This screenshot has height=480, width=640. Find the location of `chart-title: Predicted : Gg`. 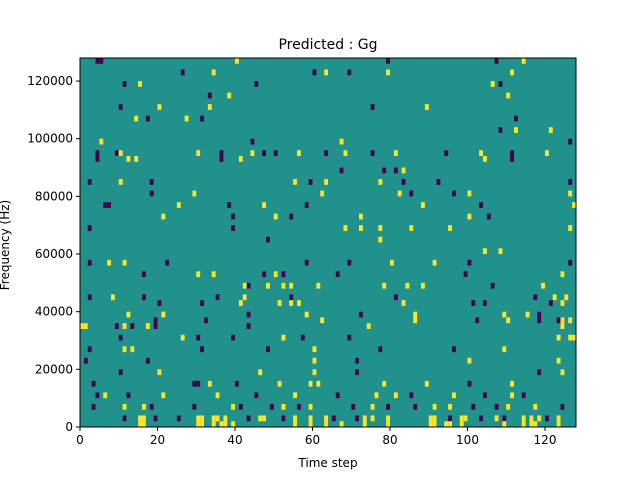

chart-title: Predicted : Gg is located at coordinates (327, 45).